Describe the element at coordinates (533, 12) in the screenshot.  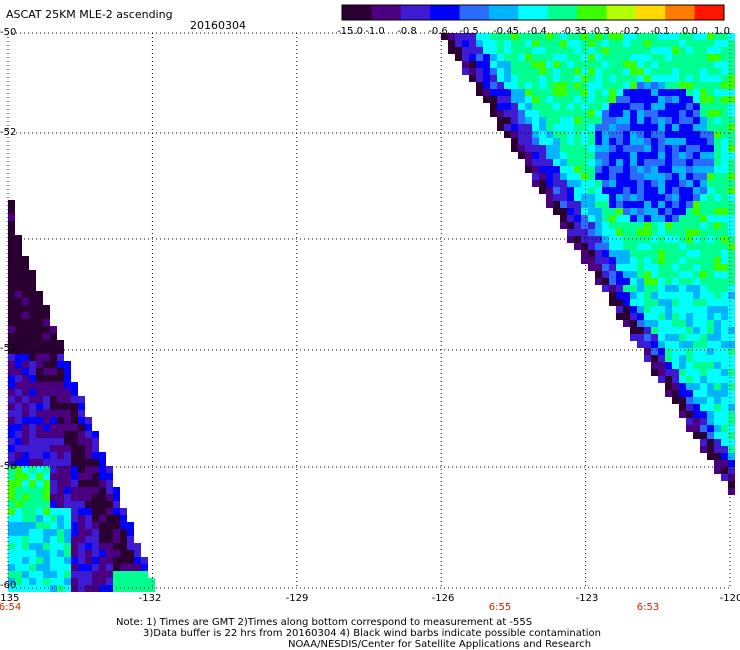
I see `colorbar-swatch` at that location.